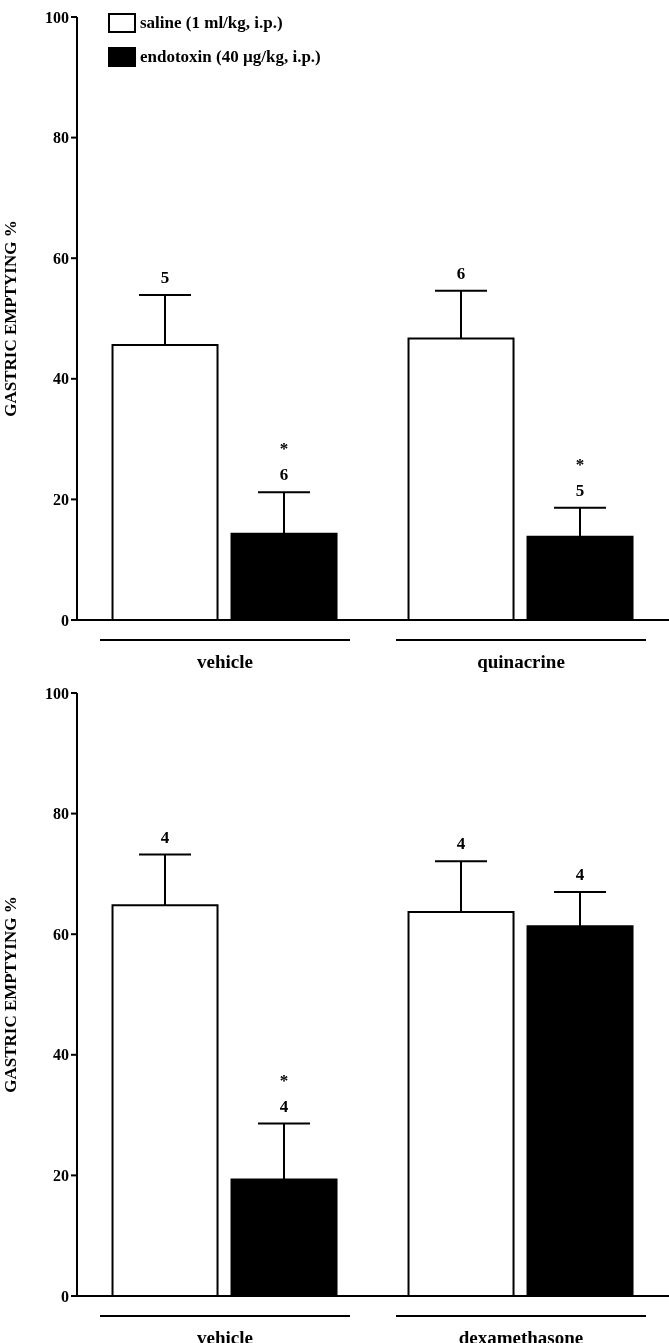 This screenshot has width=669, height=1343. Describe the element at coordinates (284, 462) in the screenshot. I see `annotation: * 6` at that location.